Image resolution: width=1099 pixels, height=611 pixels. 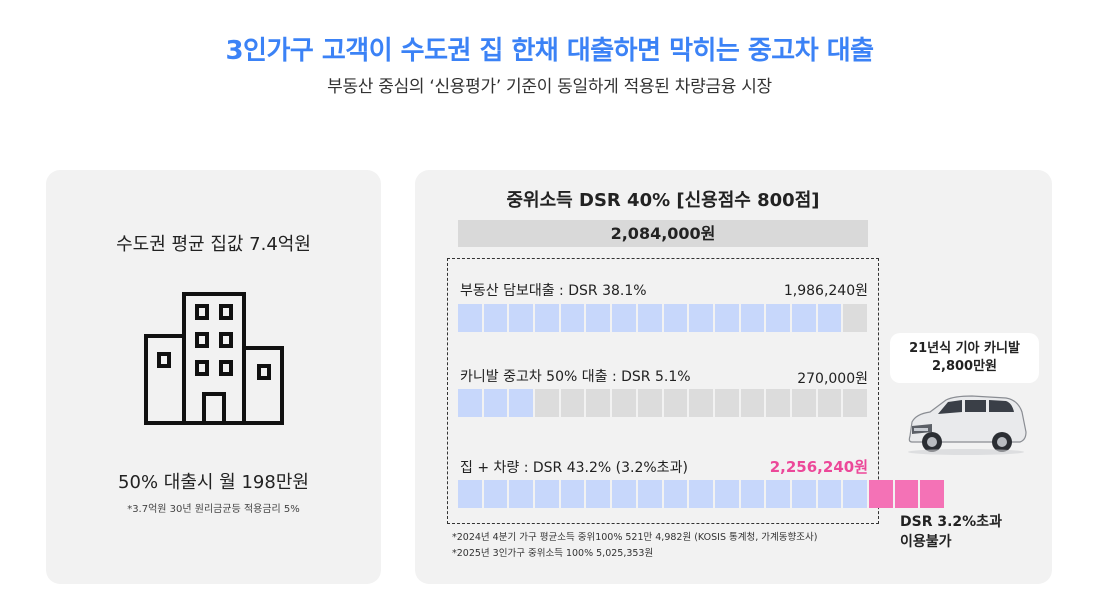 What do you see at coordinates (574, 468) in the screenshot?
I see `combined-loan-label: 집 + 차량 : DSR 43.2% (3.2%초과)` at bounding box center [574, 468].